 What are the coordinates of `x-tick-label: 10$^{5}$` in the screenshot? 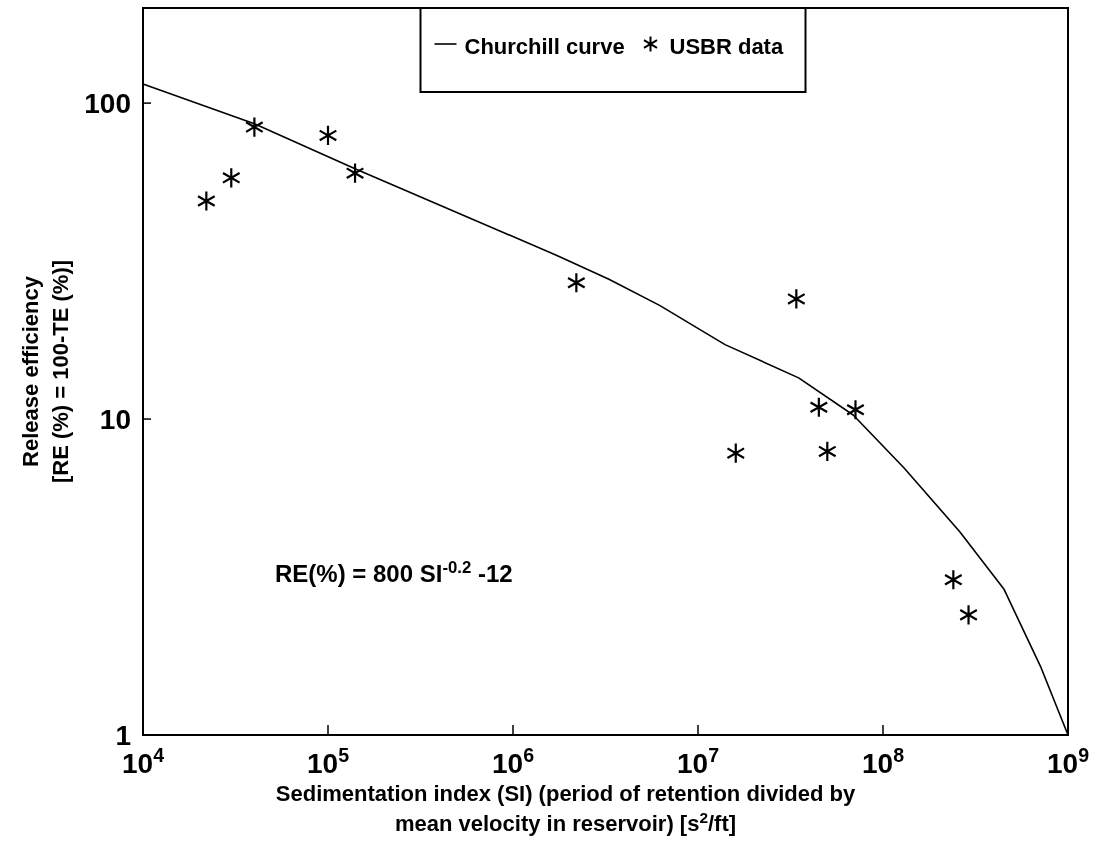 It's located at (328, 761).